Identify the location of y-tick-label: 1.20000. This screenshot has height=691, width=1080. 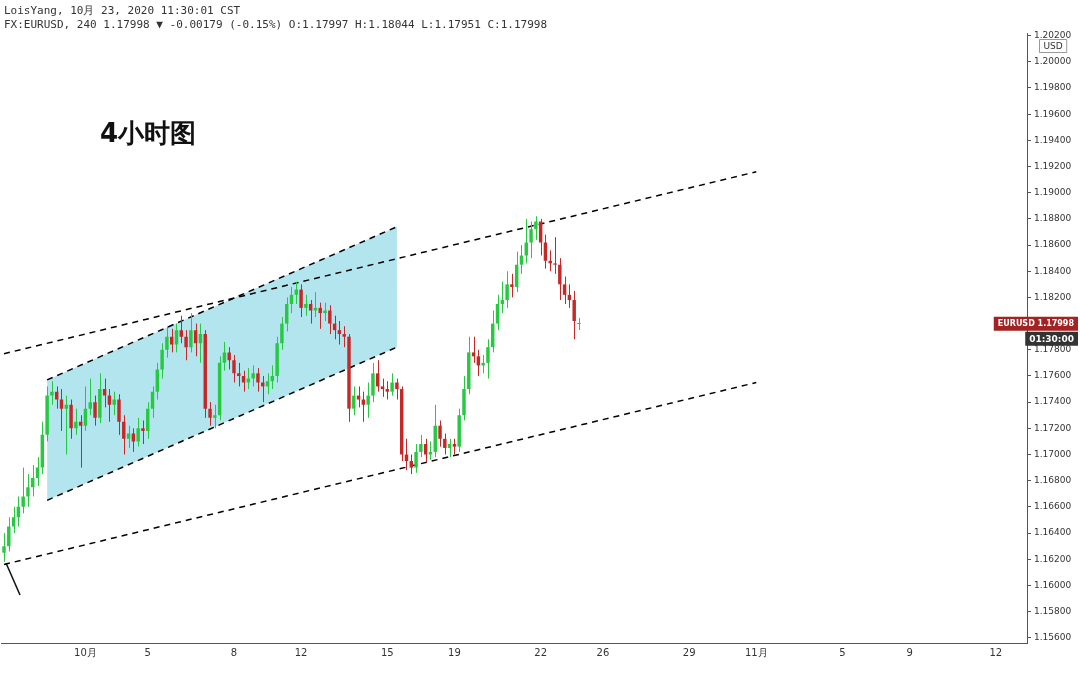
(1053, 61).